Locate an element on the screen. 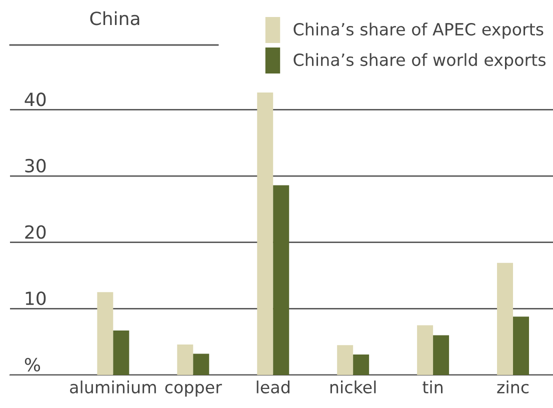 The image size is (553, 408). y-tick-label: 20 is located at coordinates (35, 232).